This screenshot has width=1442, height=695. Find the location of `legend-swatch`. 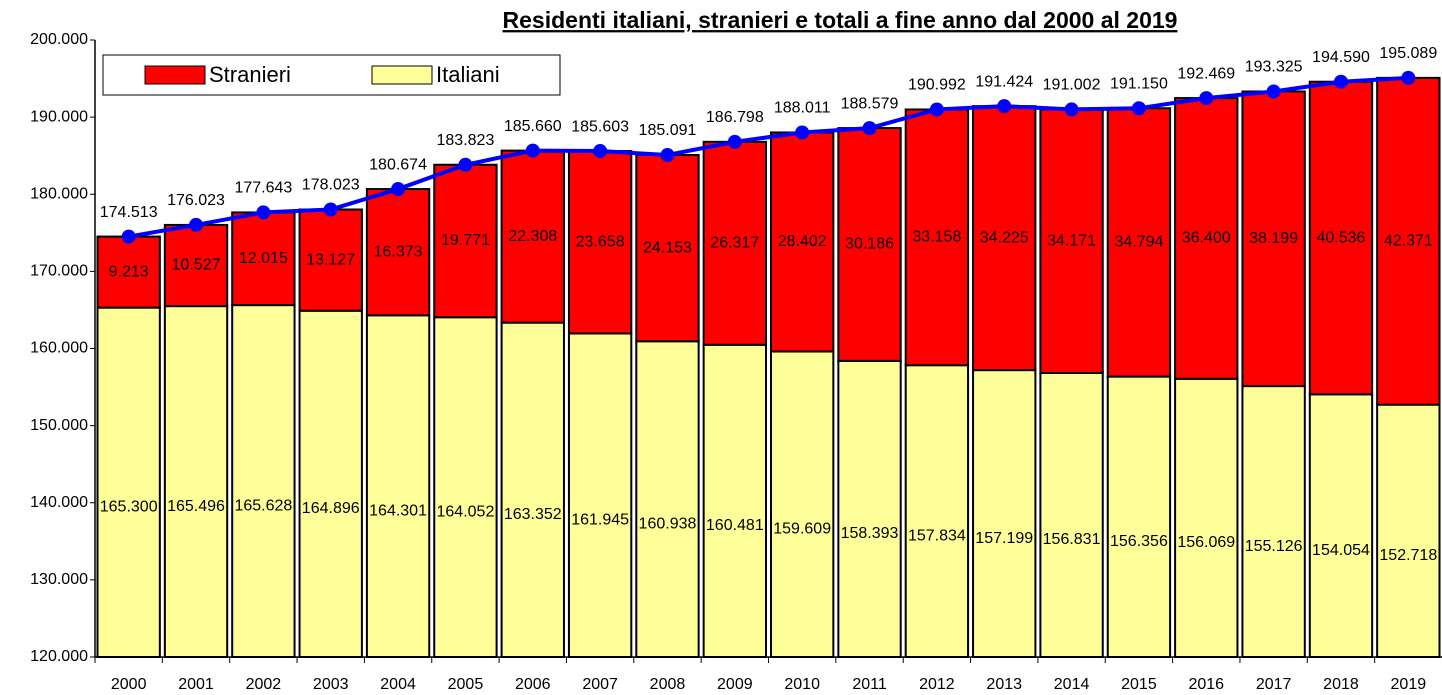

legend-swatch is located at coordinates (402, 75).